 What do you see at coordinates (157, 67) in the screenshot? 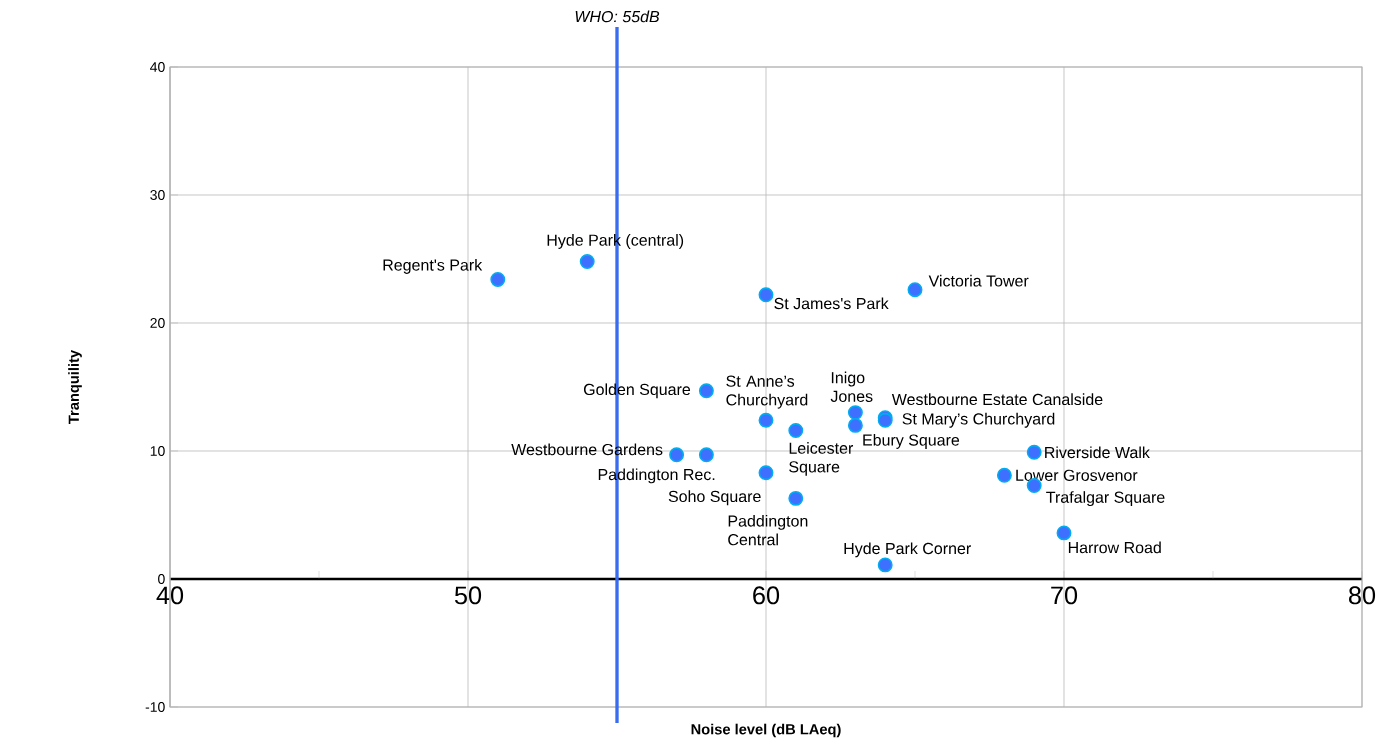
I see `y-tick-label: 40` at bounding box center [157, 67].